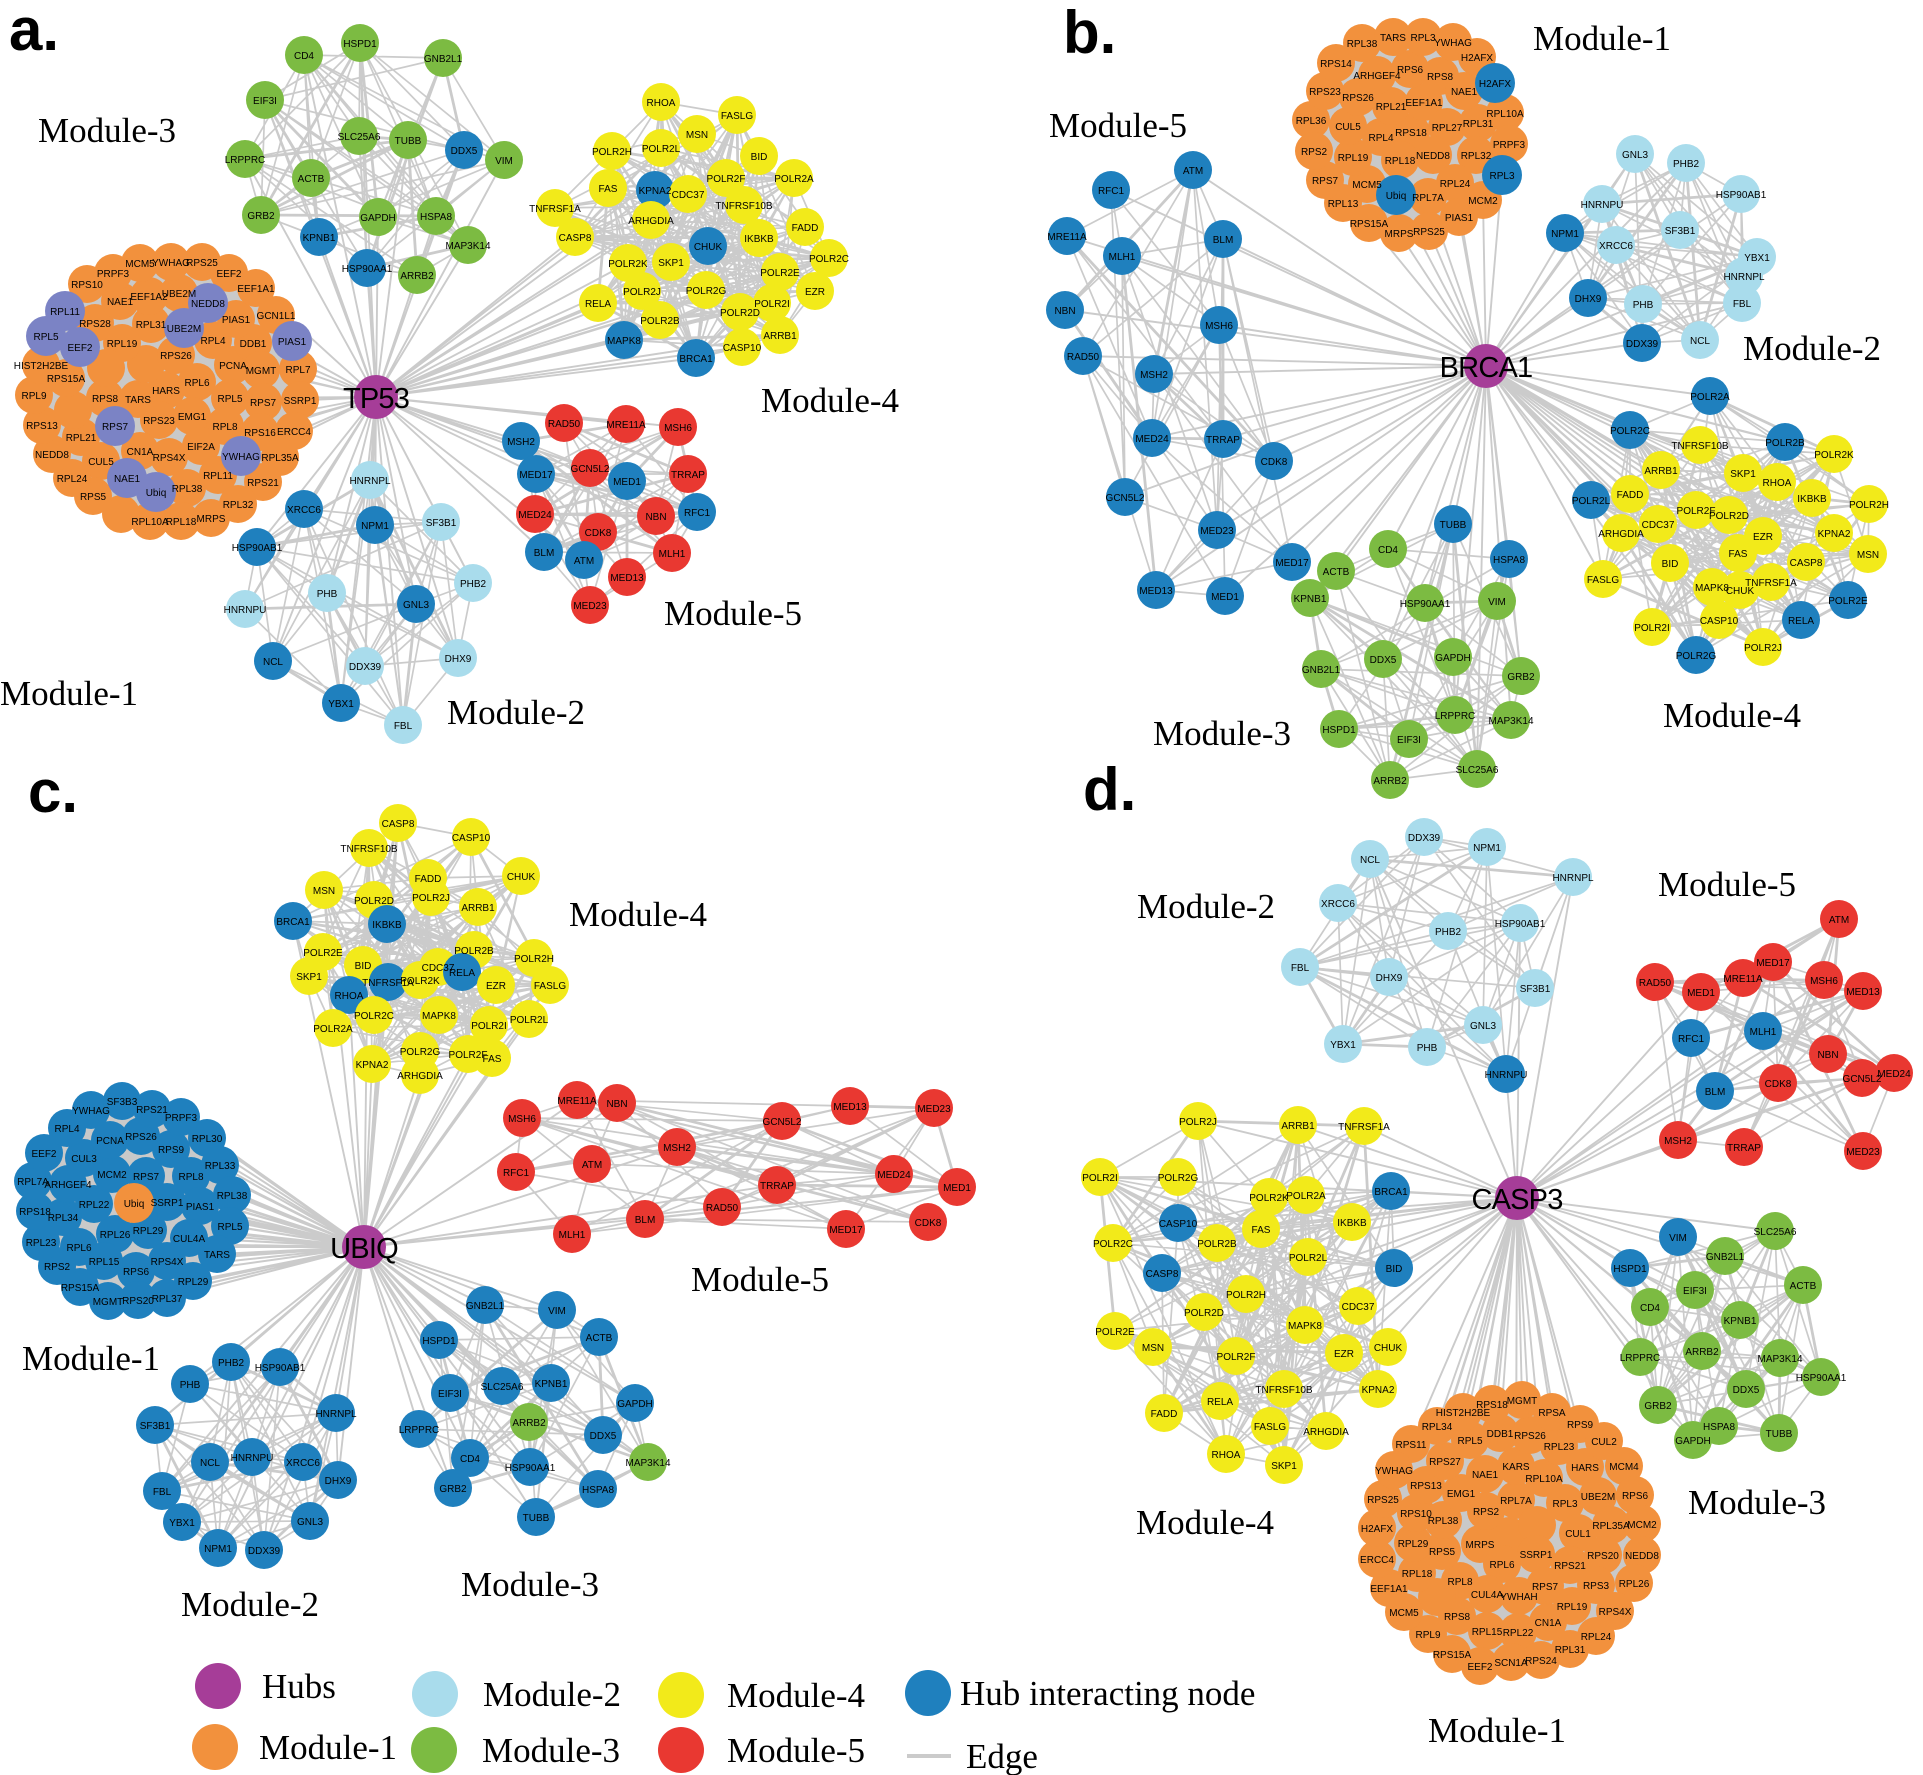 The height and width of the screenshot is (1775, 1923). Describe the element at coordinates (1325, 92) in the screenshot. I see `svg-text: RPS23` at that location.